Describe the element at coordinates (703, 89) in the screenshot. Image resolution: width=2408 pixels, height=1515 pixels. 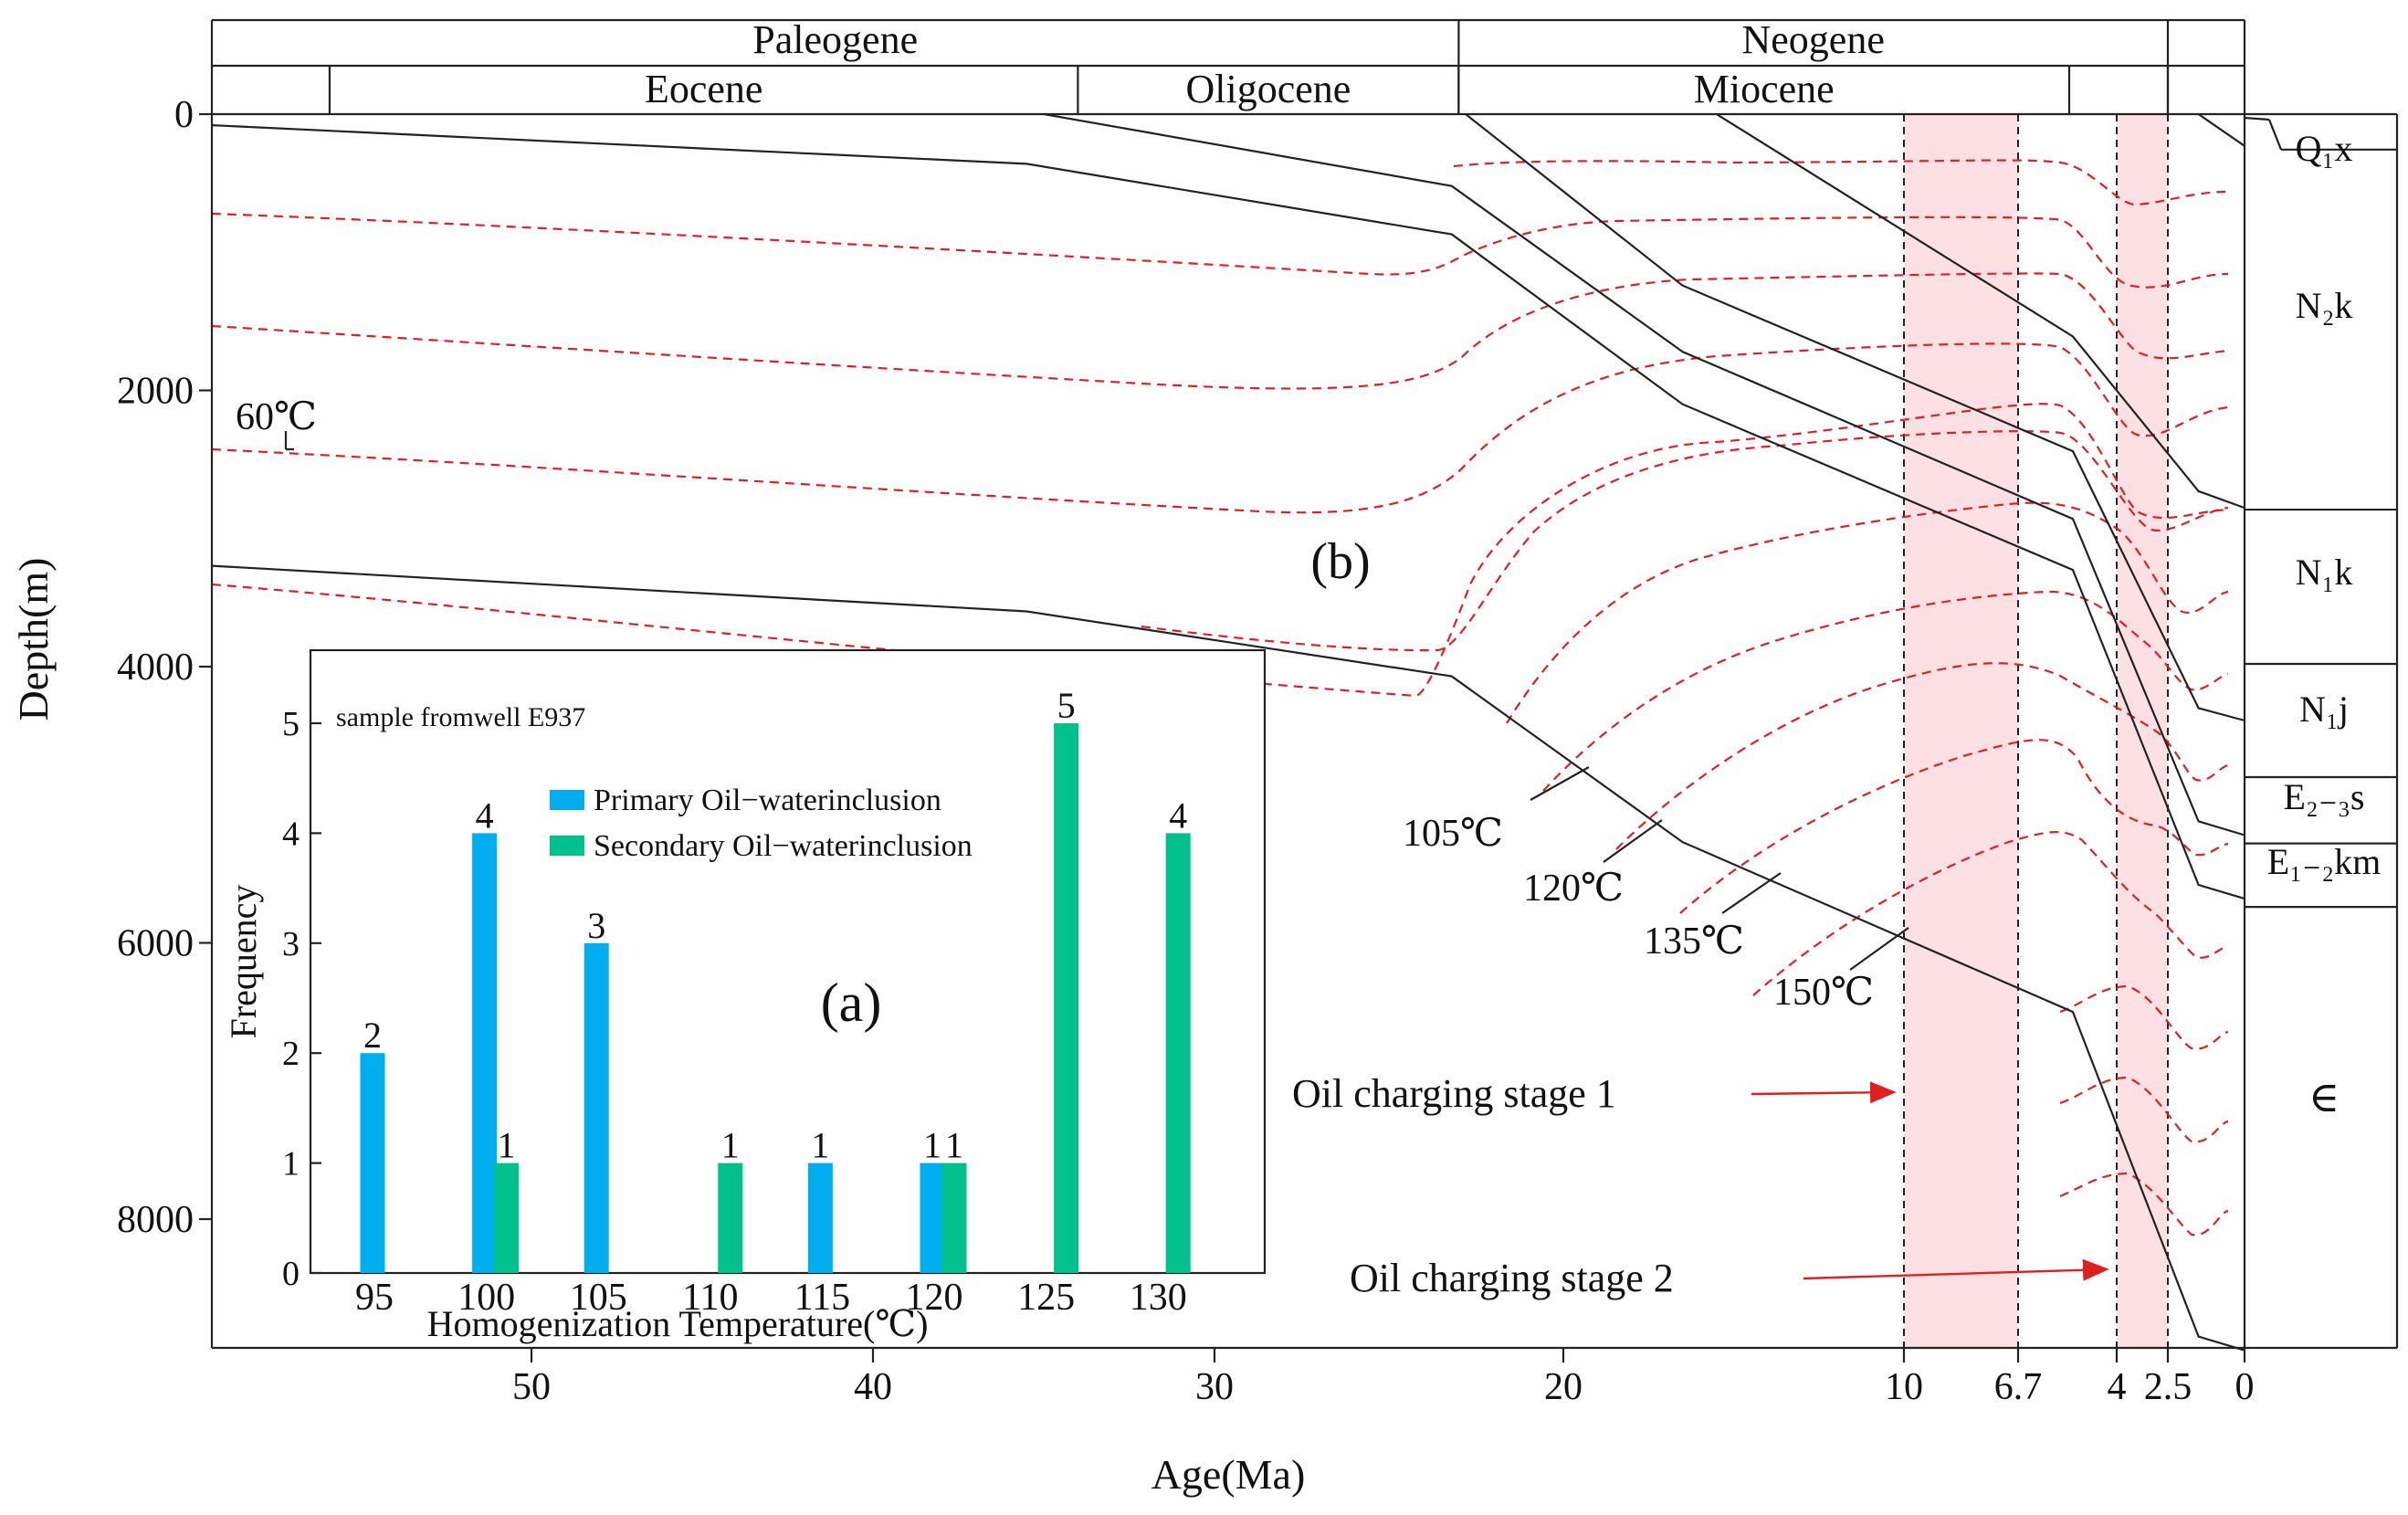
I see `epoch-label-1: Eocene` at that location.